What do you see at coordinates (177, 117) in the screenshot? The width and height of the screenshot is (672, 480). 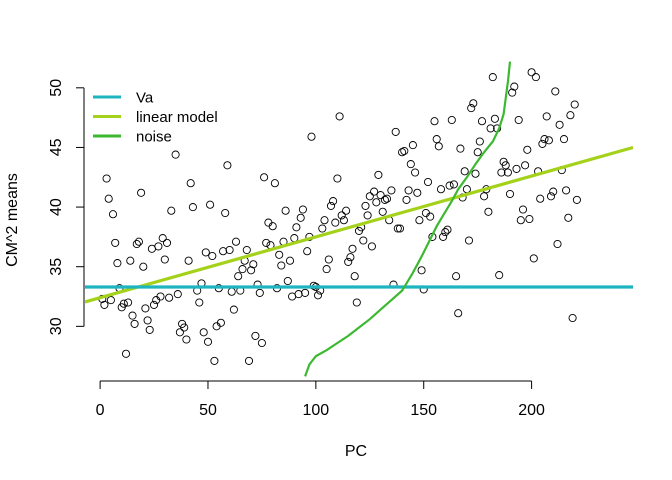 I see `legend-label: linear model` at bounding box center [177, 117].